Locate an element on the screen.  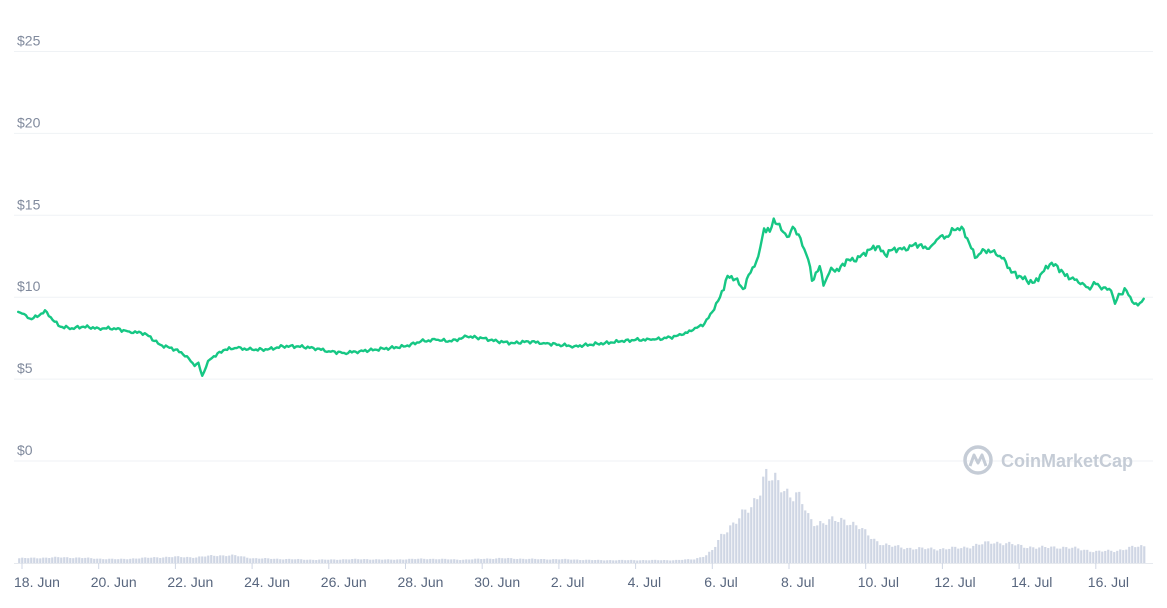
x-tick-label: 14. Jul is located at coordinates (1031, 582).